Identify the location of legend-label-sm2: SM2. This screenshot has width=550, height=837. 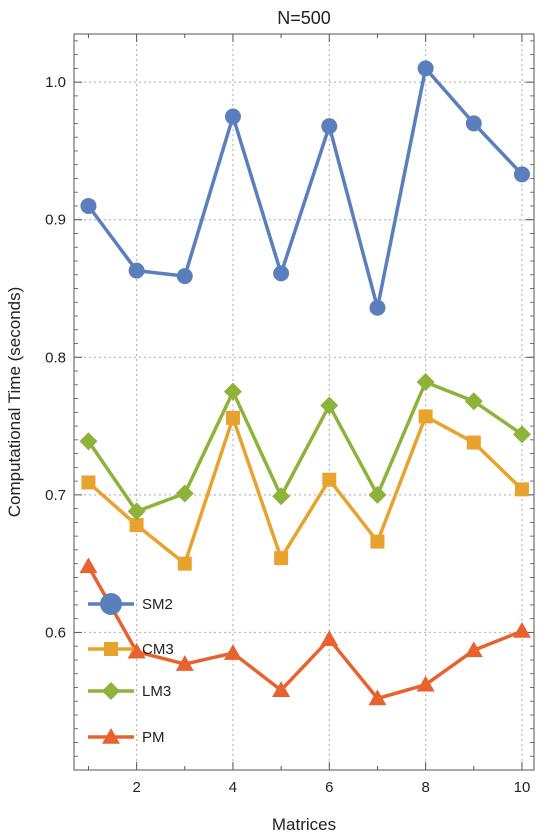
(157, 604).